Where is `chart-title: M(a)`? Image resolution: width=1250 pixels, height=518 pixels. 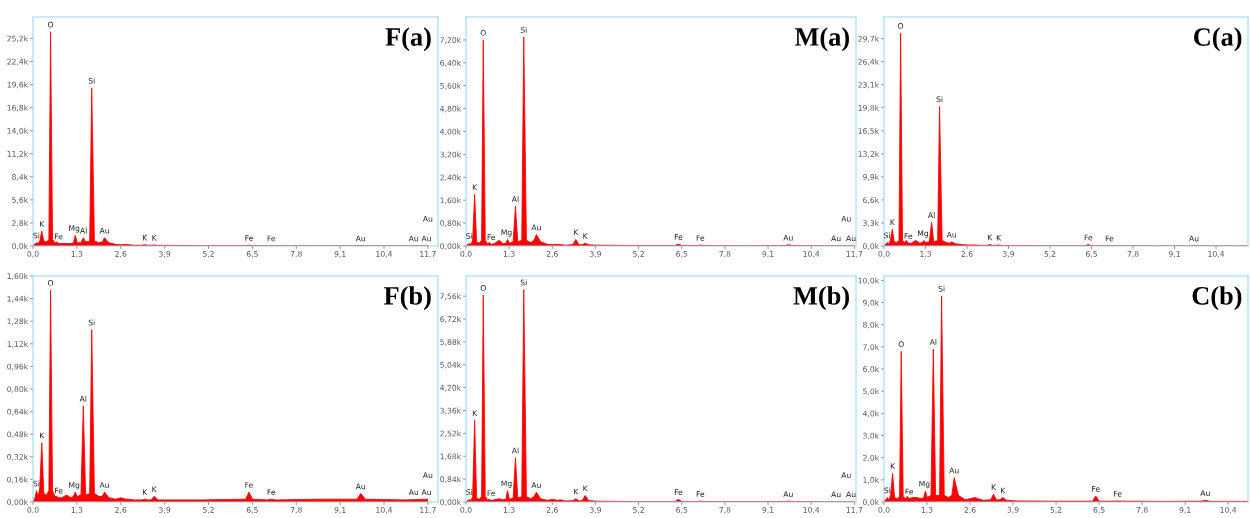 chart-title: M(a) is located at coordinates (821, 39).